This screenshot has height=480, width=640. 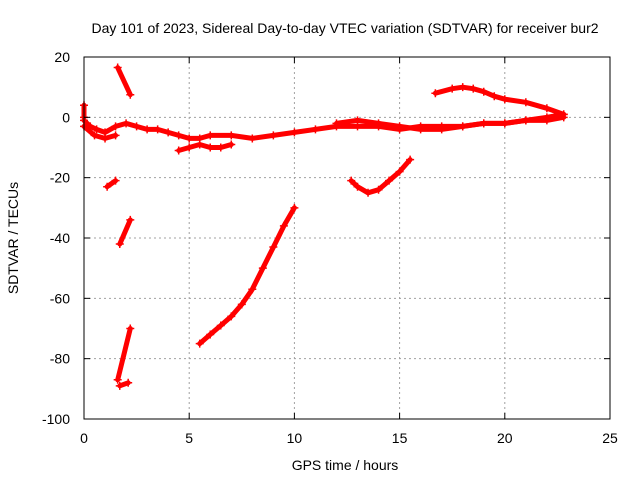 I want to click on y-tick-label: -100, so click(x=56, y=419).